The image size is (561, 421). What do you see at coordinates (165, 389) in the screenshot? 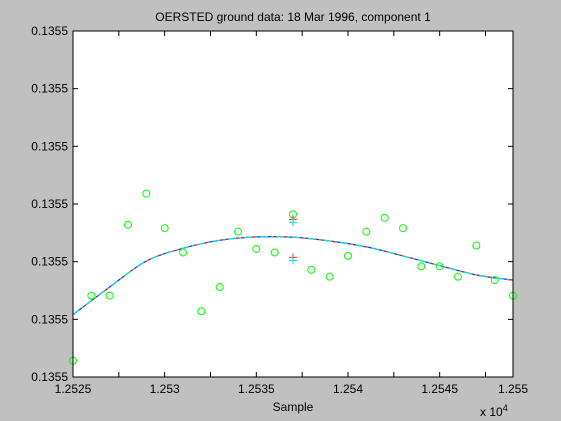
I see `x-tick-label: 1.253` at bounding box center [165, 389].